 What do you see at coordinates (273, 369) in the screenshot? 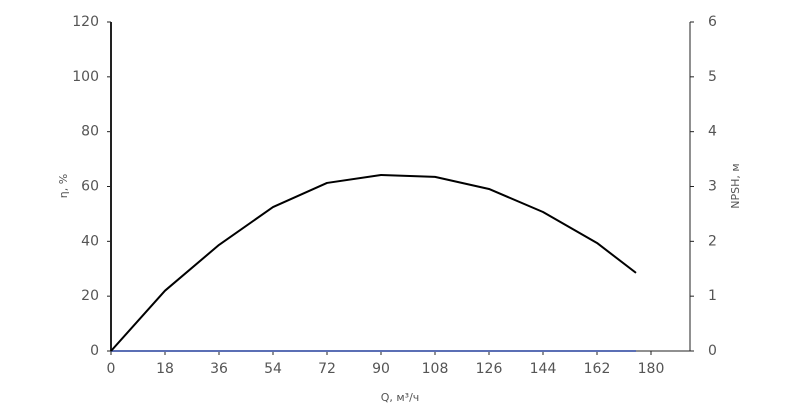
I see `x-tick-label: 54` at bounding box center [273, 369].